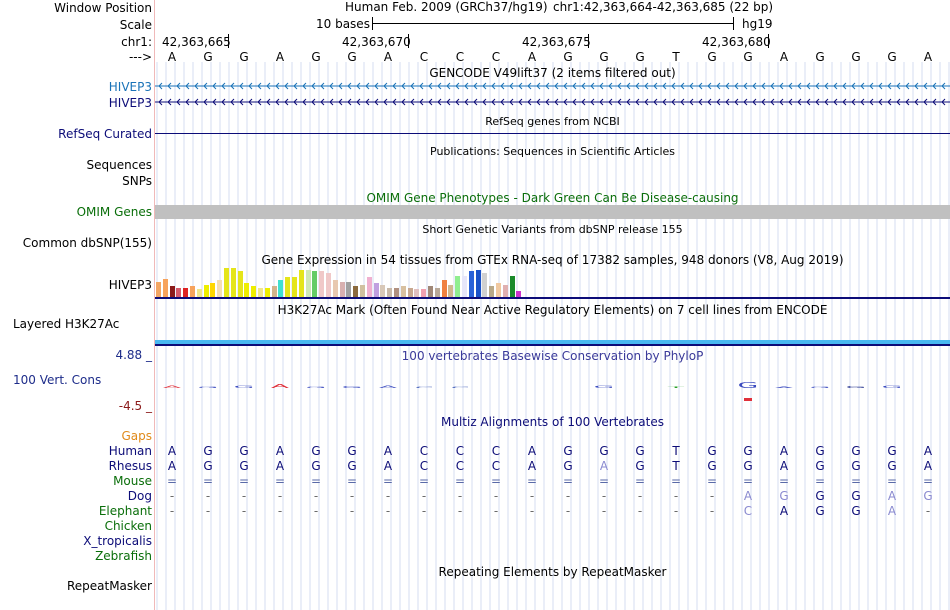 The image size is (950, 610). I want to click on gtex-track-label: HIVEP3, so click(130, 285).